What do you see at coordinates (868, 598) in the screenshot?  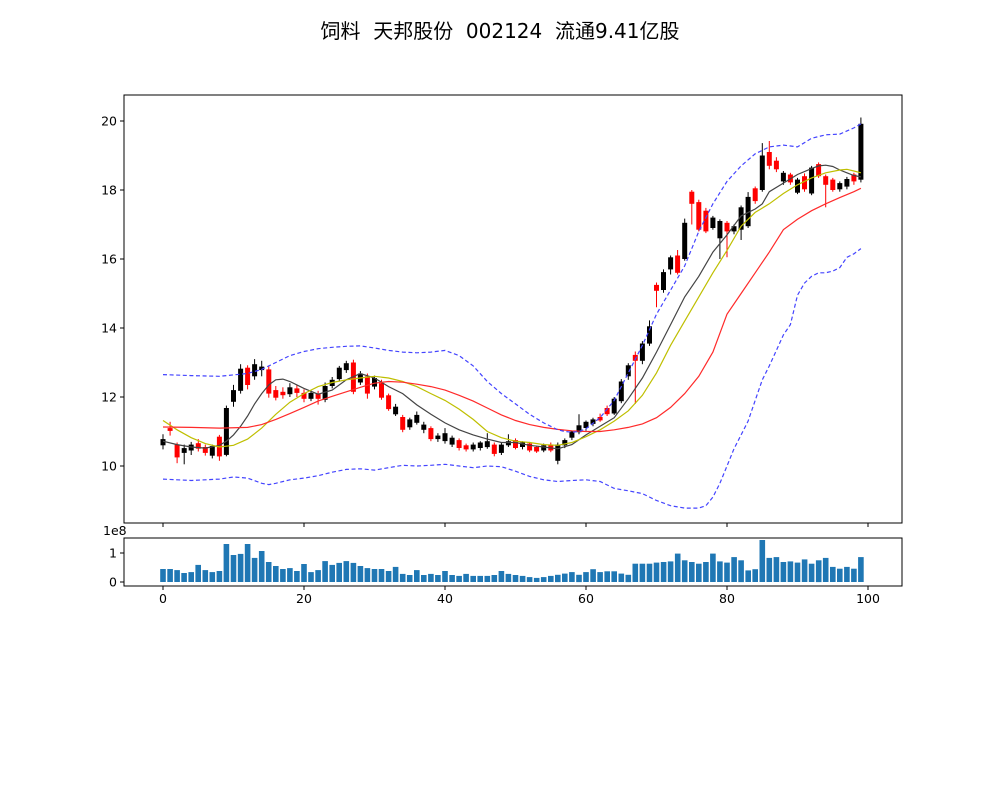 I see `volume-xtick-label: 100` at bounding box center [868, 598].